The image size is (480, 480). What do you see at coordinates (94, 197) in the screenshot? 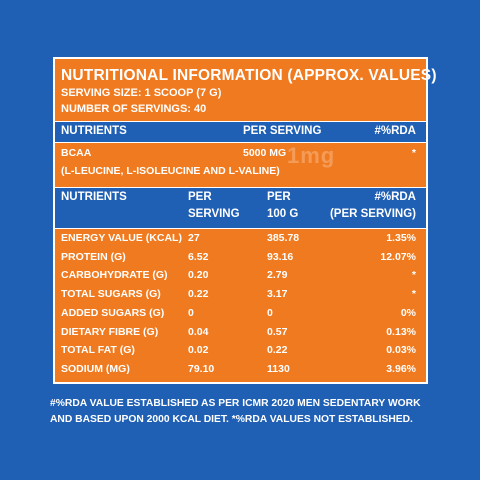
I see `header2-nutrients: NUTRIENTS` at bounding box center [94, 197].